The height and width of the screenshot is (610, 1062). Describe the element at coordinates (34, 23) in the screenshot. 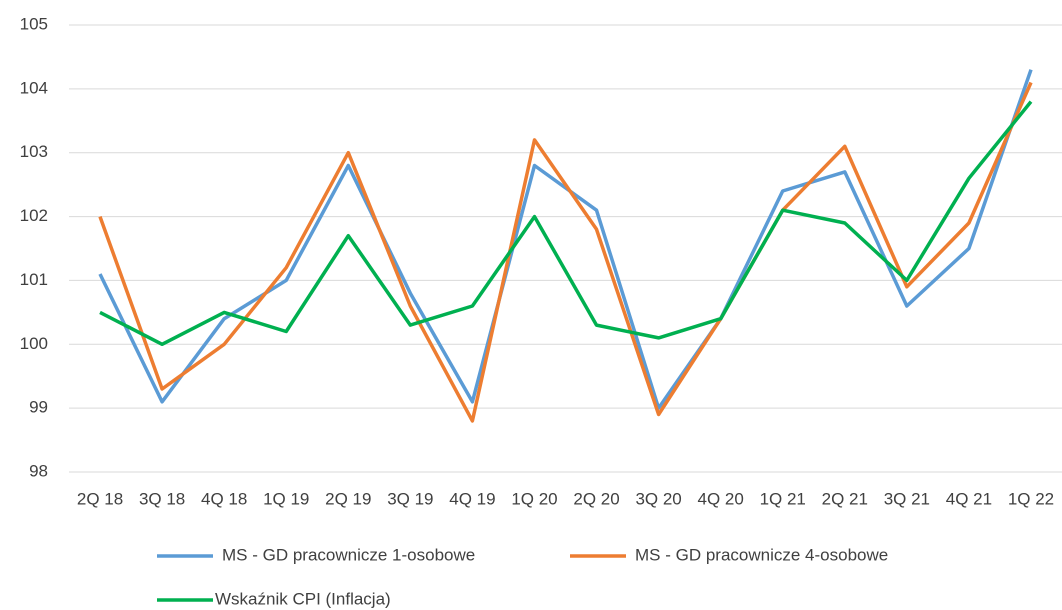

I see `y-tick-label: 105` at that location.